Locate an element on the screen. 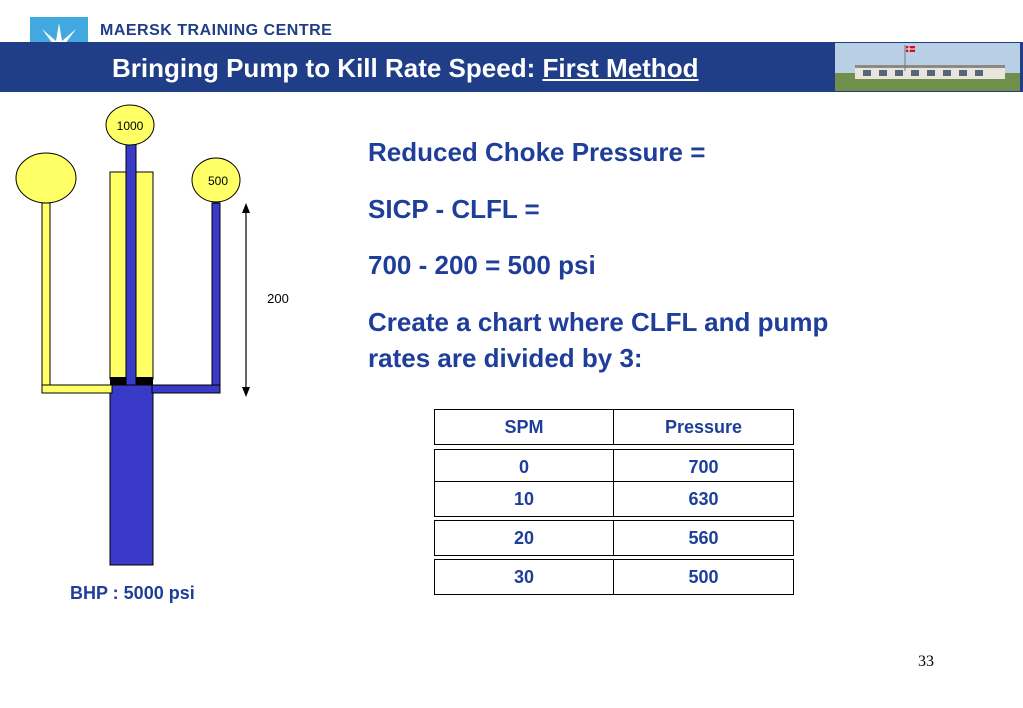 The height and width of the screenshot is (708, 1023). header-pressure: Pressure is located at coordinates (703, 426).